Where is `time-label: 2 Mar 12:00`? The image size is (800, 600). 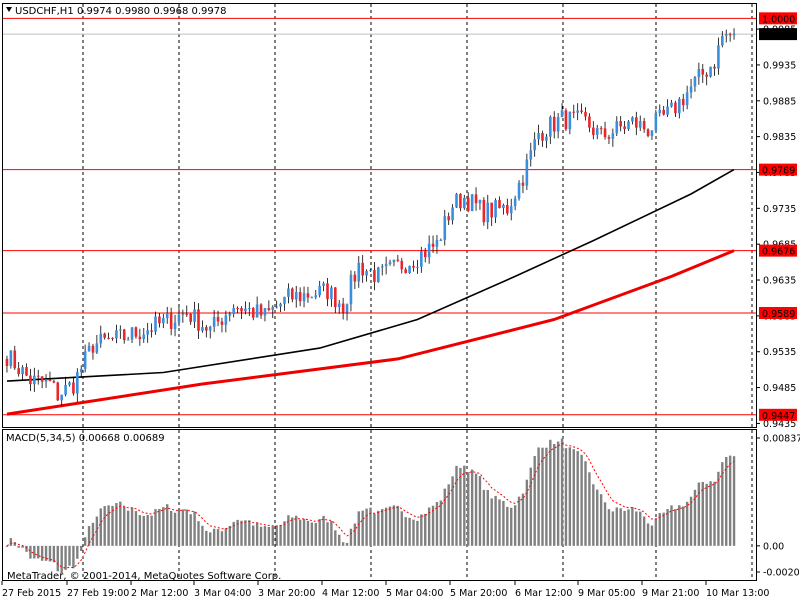
time-label: 2 Mar 12:00 is located at coordinates (159, 593).